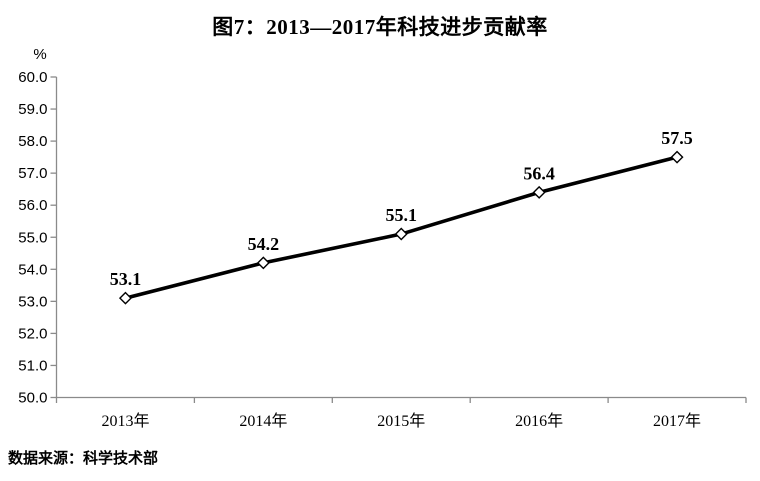 The width and height of the screenshot is (760, 481). Describe the element at coordinates (677, 138) in the screenshot. I see `data-point-label: 57.5` at that location.